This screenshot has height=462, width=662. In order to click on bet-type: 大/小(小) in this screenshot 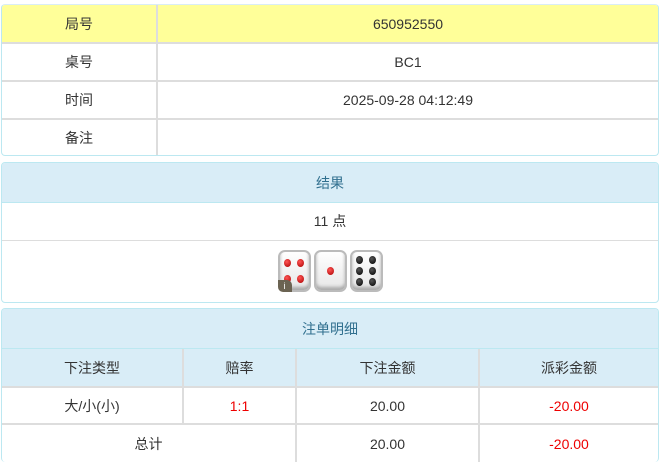, I will do `click(93, 405)`.